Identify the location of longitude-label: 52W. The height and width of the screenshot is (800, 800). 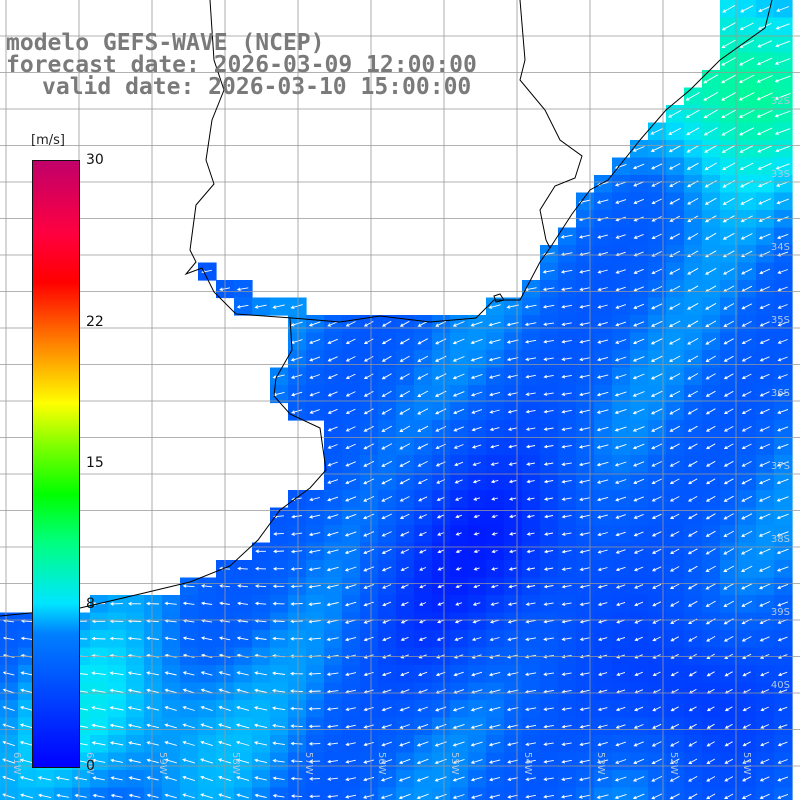
(673, 763).